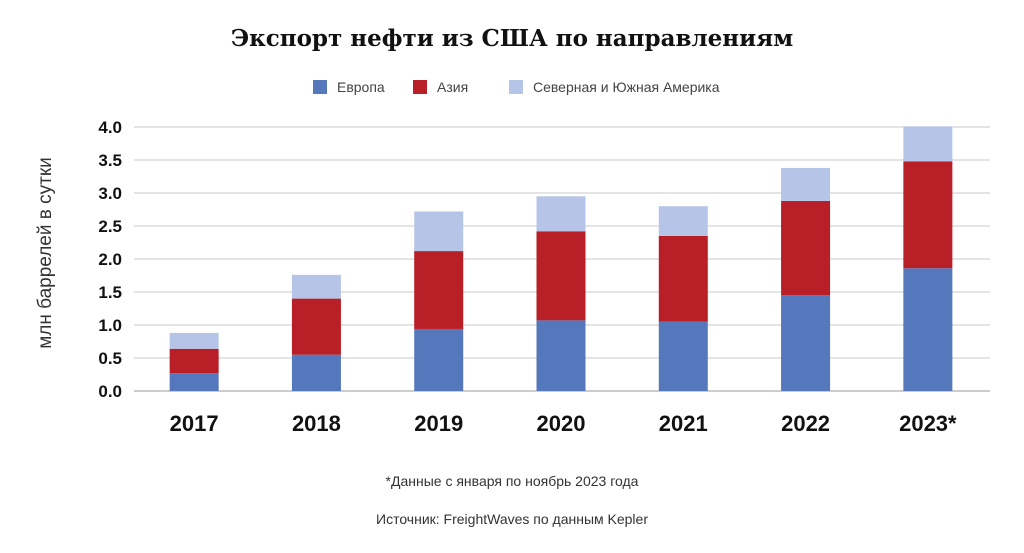 Image resolution: width=1024 pixels, height=553 pixels. Describe the element at coordinates (110, 127) in the screenshot. I see `y-tick-label: 4.0` at that location.